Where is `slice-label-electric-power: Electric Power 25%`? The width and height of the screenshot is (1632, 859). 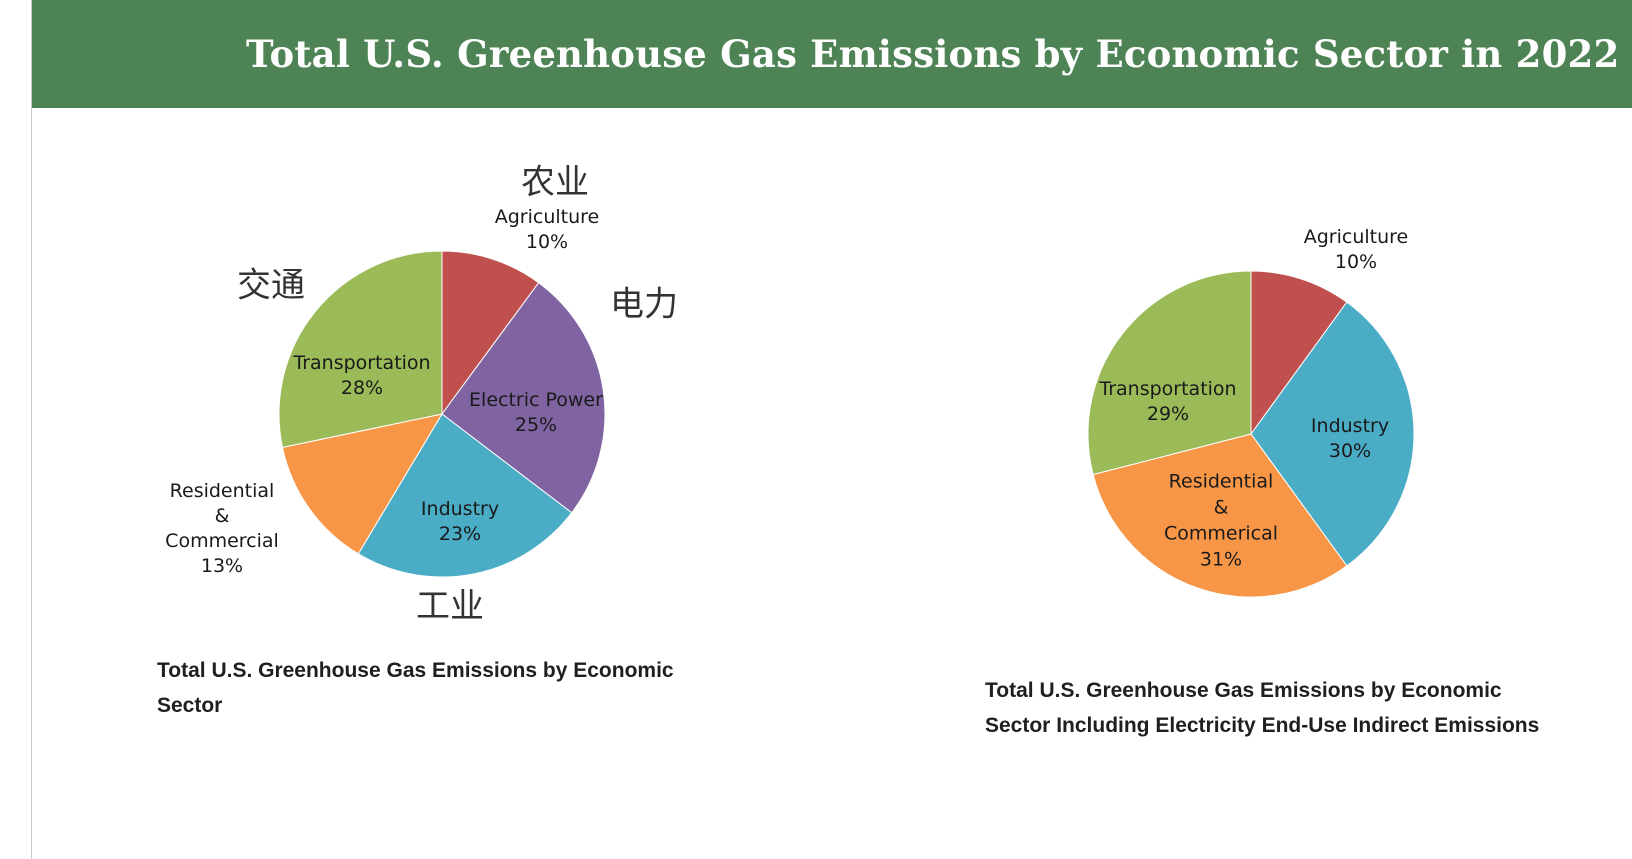
slice-label-electric-power: Electric Power 25% is located at coordinates (536, 412).